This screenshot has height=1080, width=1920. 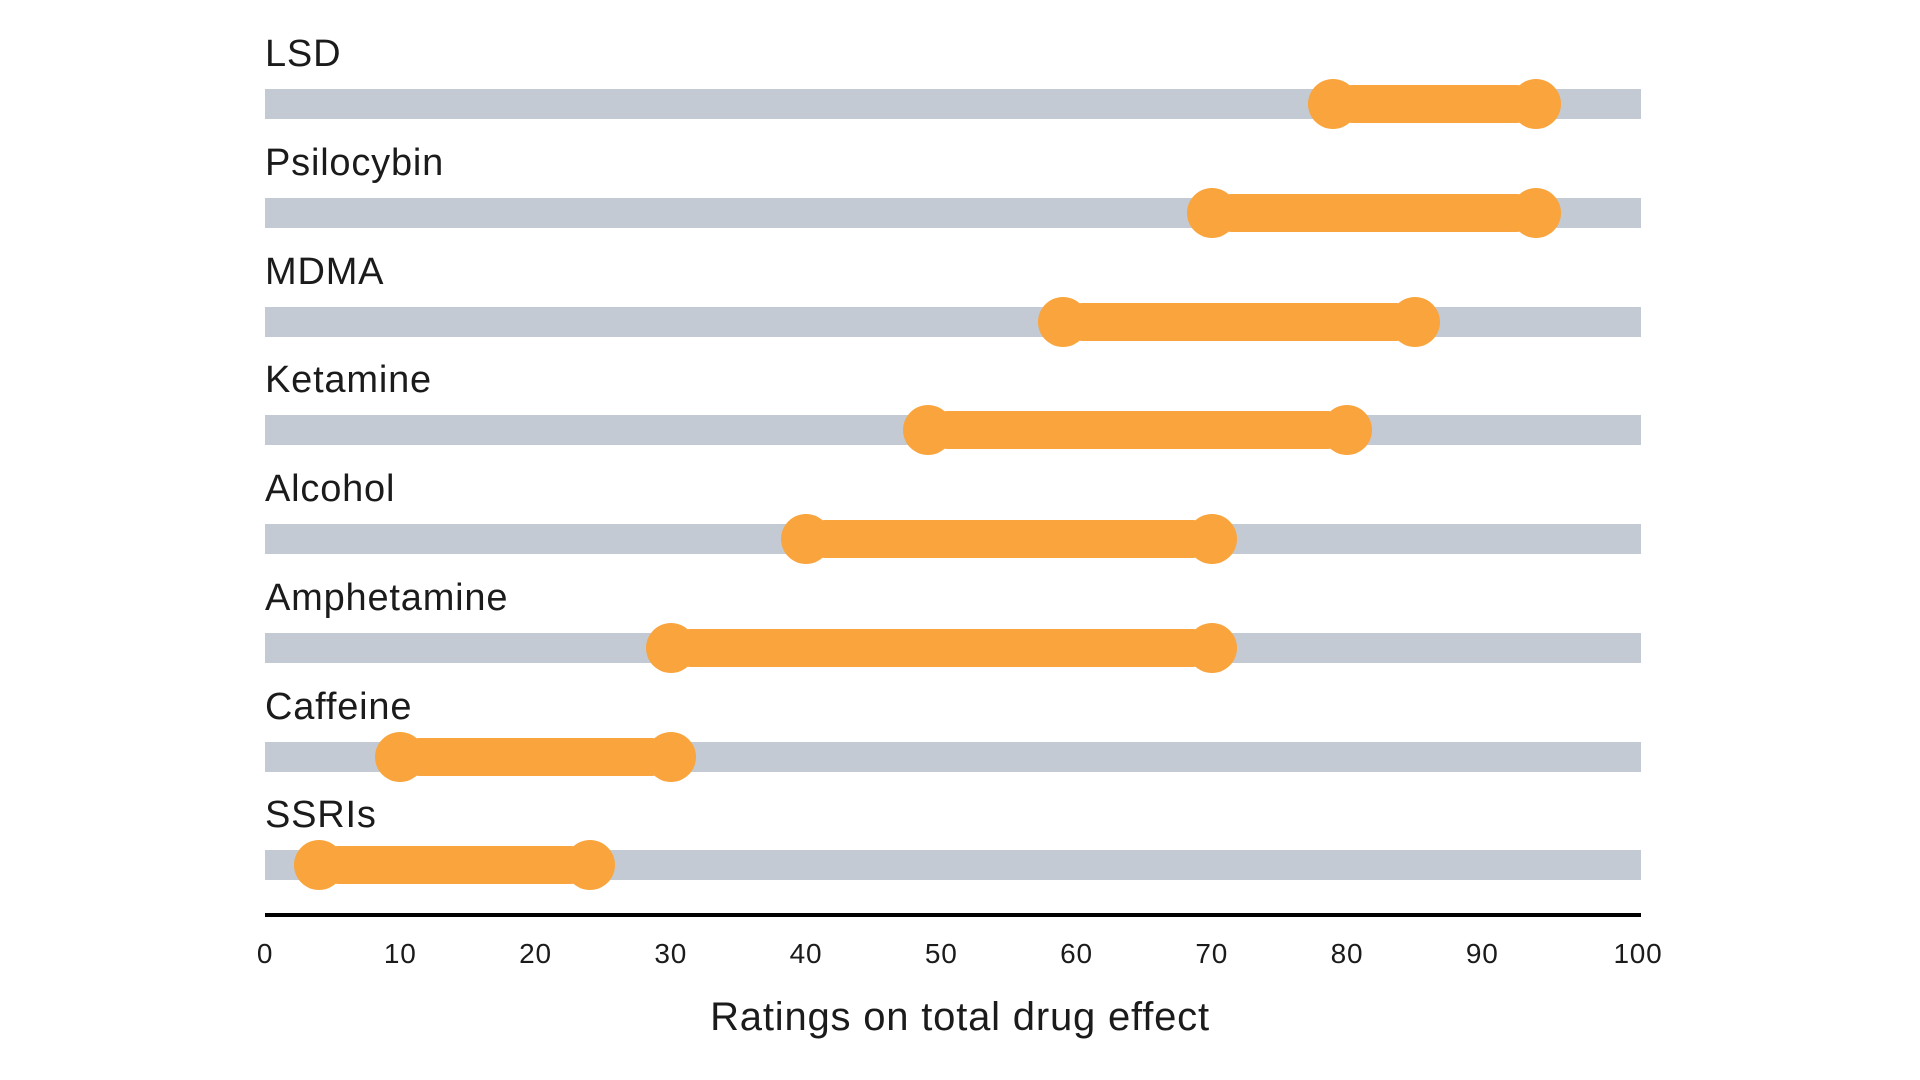 What do you see at coordinates (321, 815) in the screenshot?
I see `drug-label: SSRIs` at bounding box center [321, 815].